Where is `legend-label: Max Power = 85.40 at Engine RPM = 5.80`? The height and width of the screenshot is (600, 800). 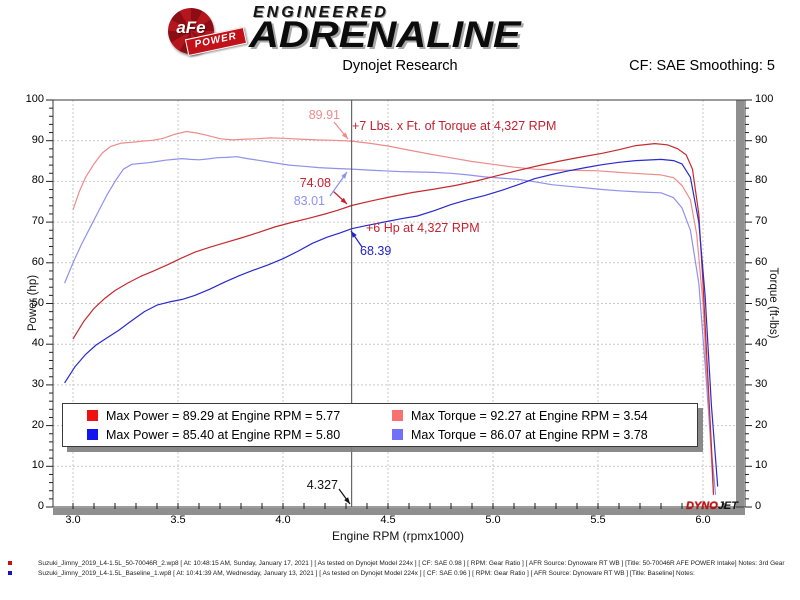
legend-label: Max Power = 85.40 at Engine RPM = 5.80 is located at coordinates (223, 434).